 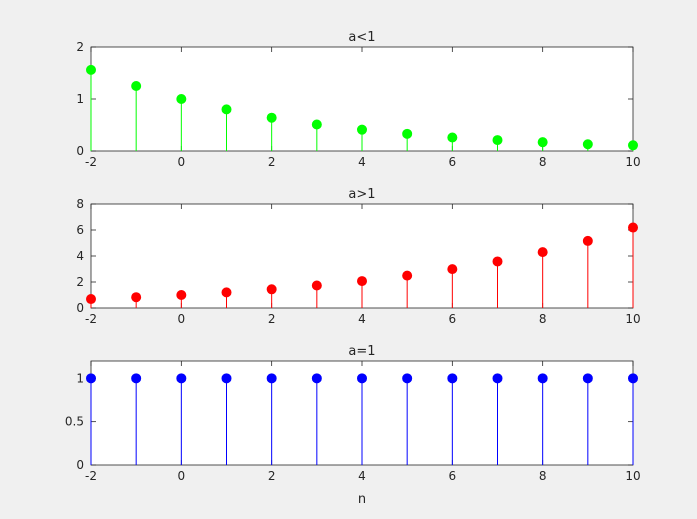 I want to click on subplot-title: a>1, so click(x=361, y=194).